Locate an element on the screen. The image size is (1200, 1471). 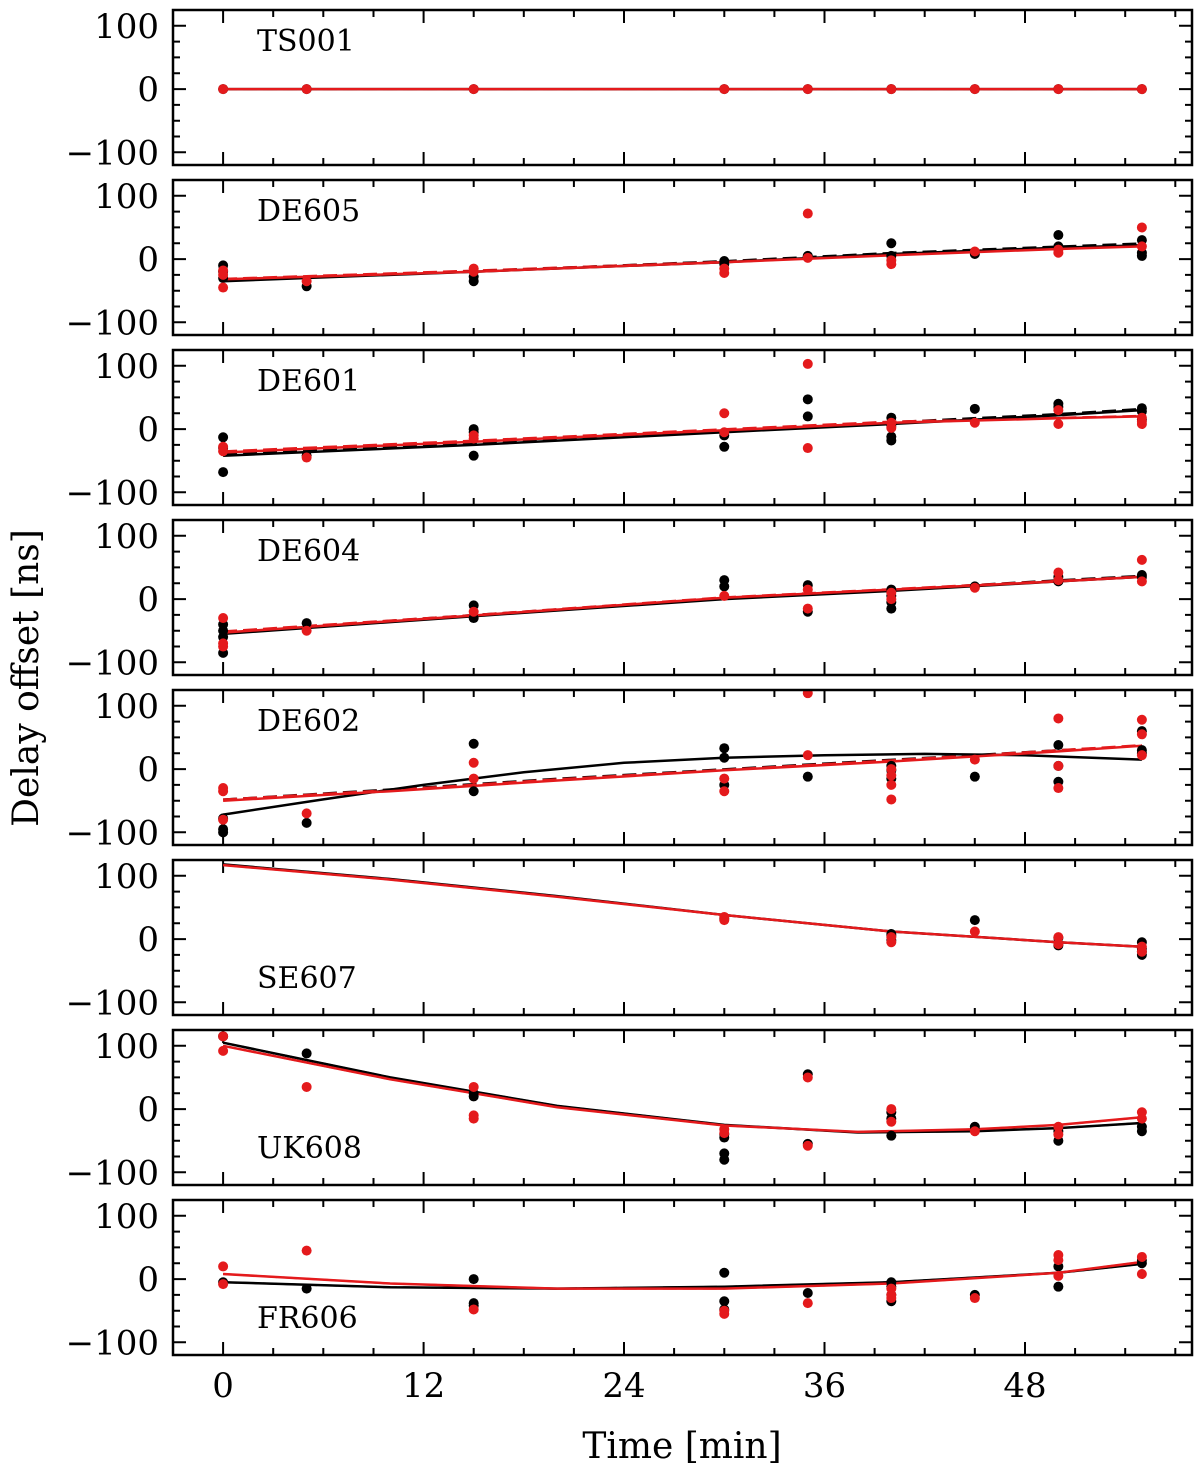
panel-frame is located at coordinates (682, 1277).